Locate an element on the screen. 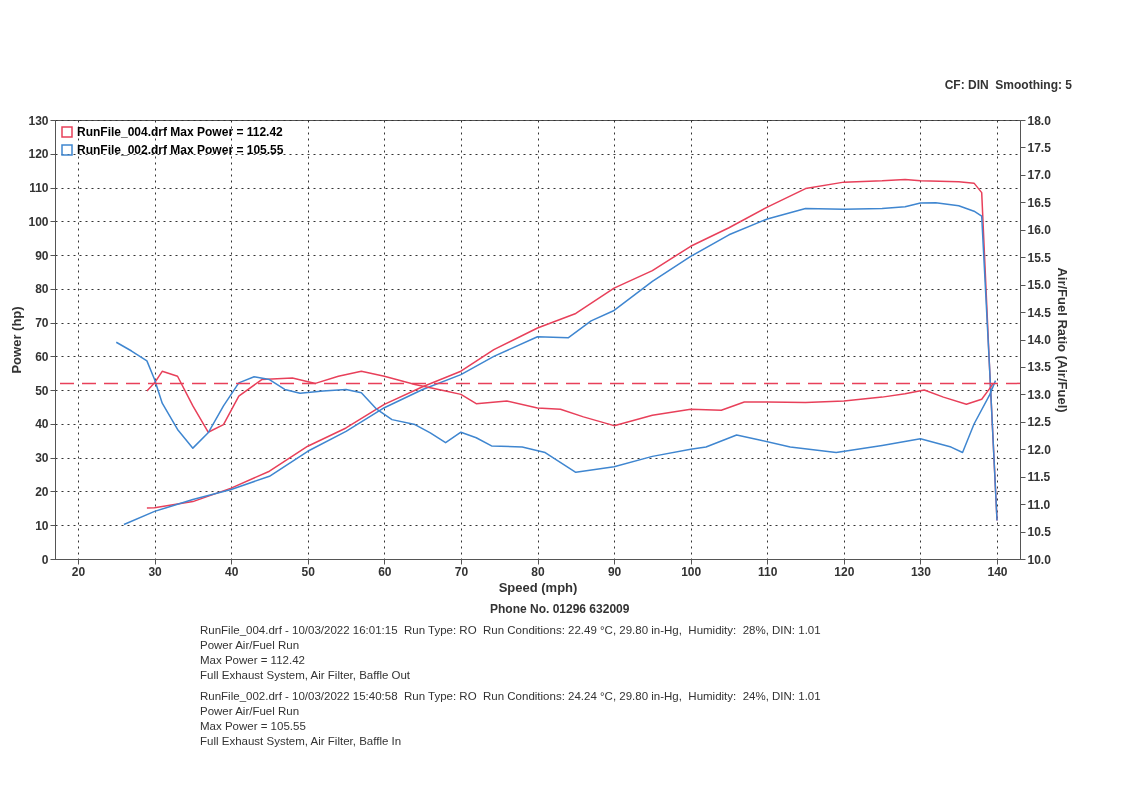 This screenshot has height=800, width=1132. y2-tick-label: 13.5 is located at coordinates (1039, 367).